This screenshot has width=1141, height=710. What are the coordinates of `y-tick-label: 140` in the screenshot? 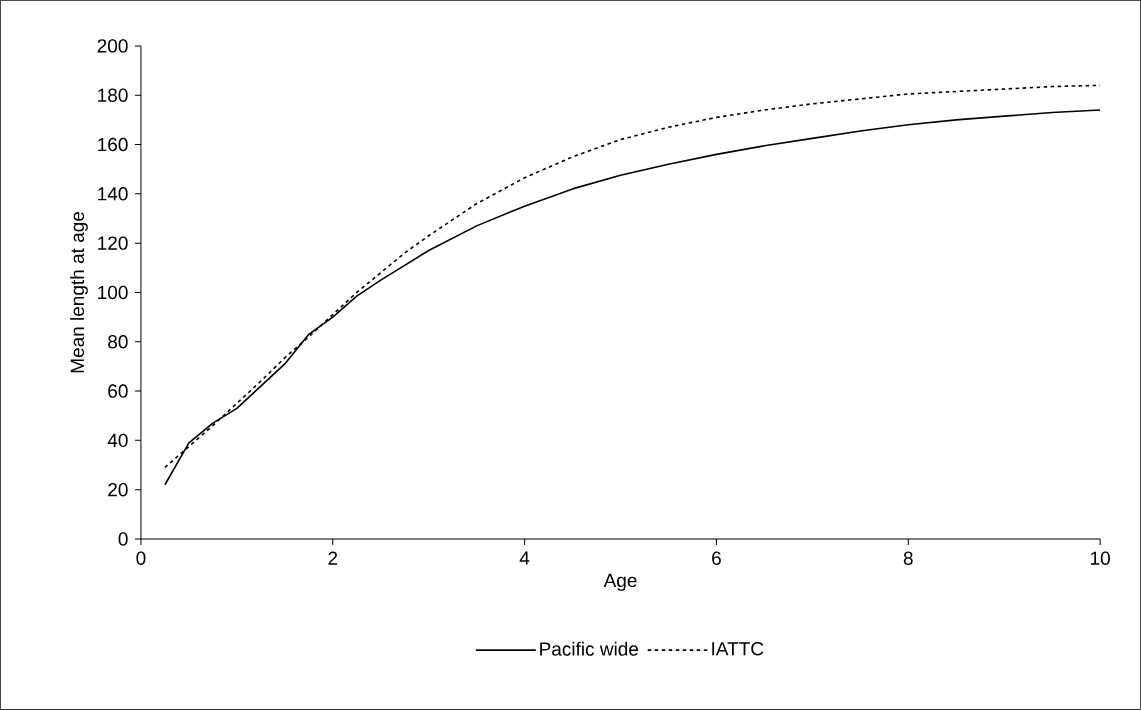 It's located at (113, 194).